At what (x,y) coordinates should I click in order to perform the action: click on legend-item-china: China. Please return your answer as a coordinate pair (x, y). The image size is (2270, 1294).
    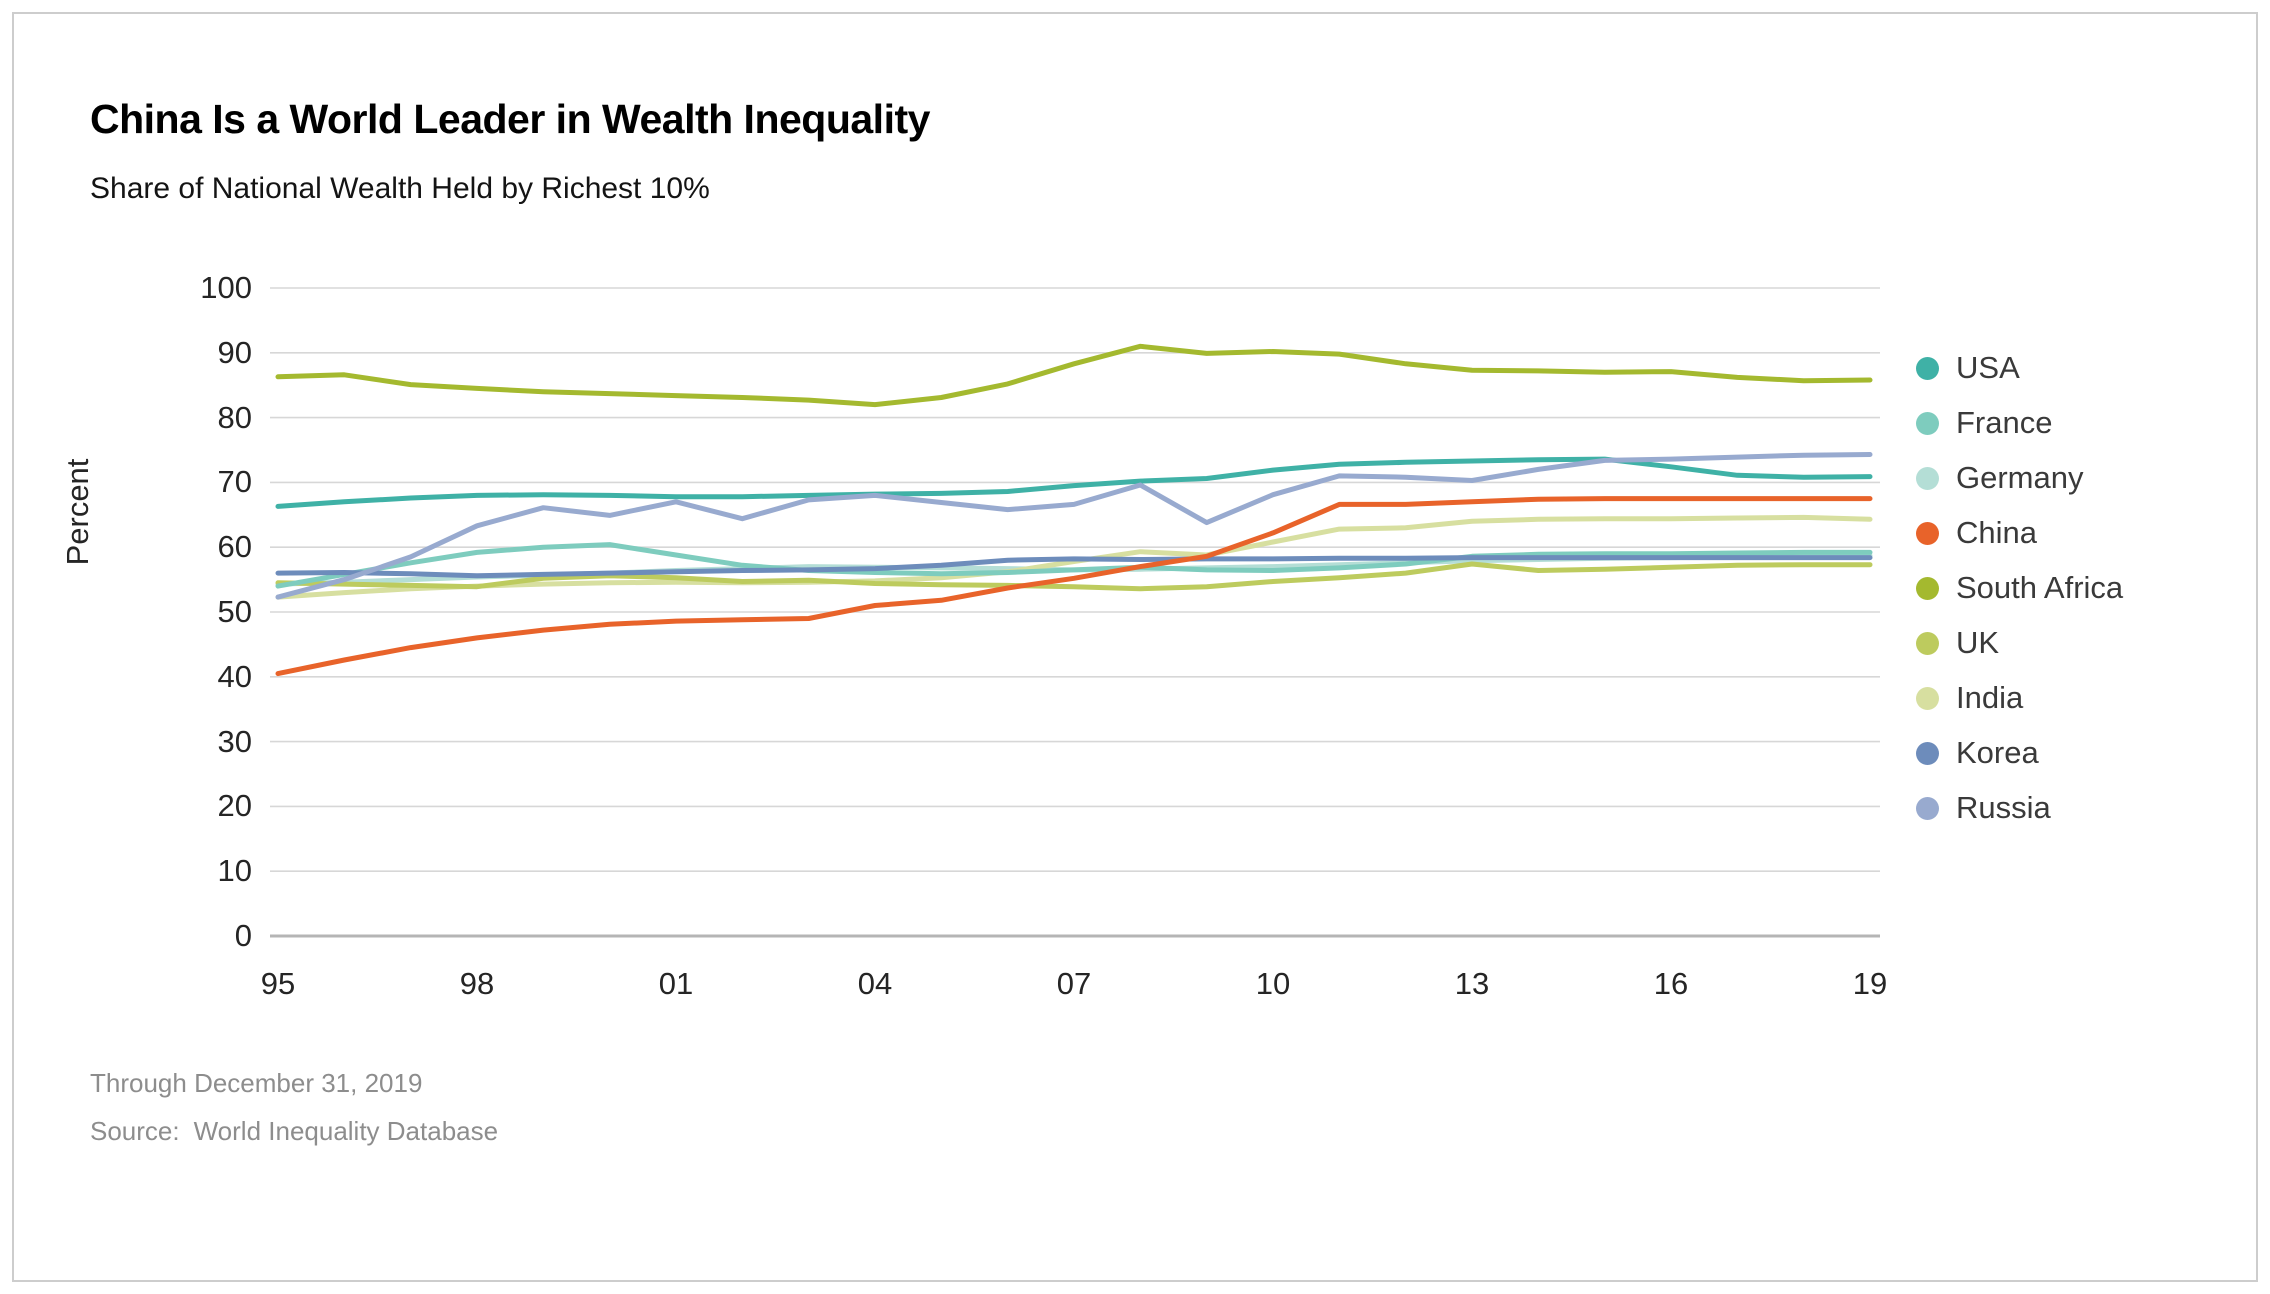
    Looking at the image, I should click on (2019, 532).